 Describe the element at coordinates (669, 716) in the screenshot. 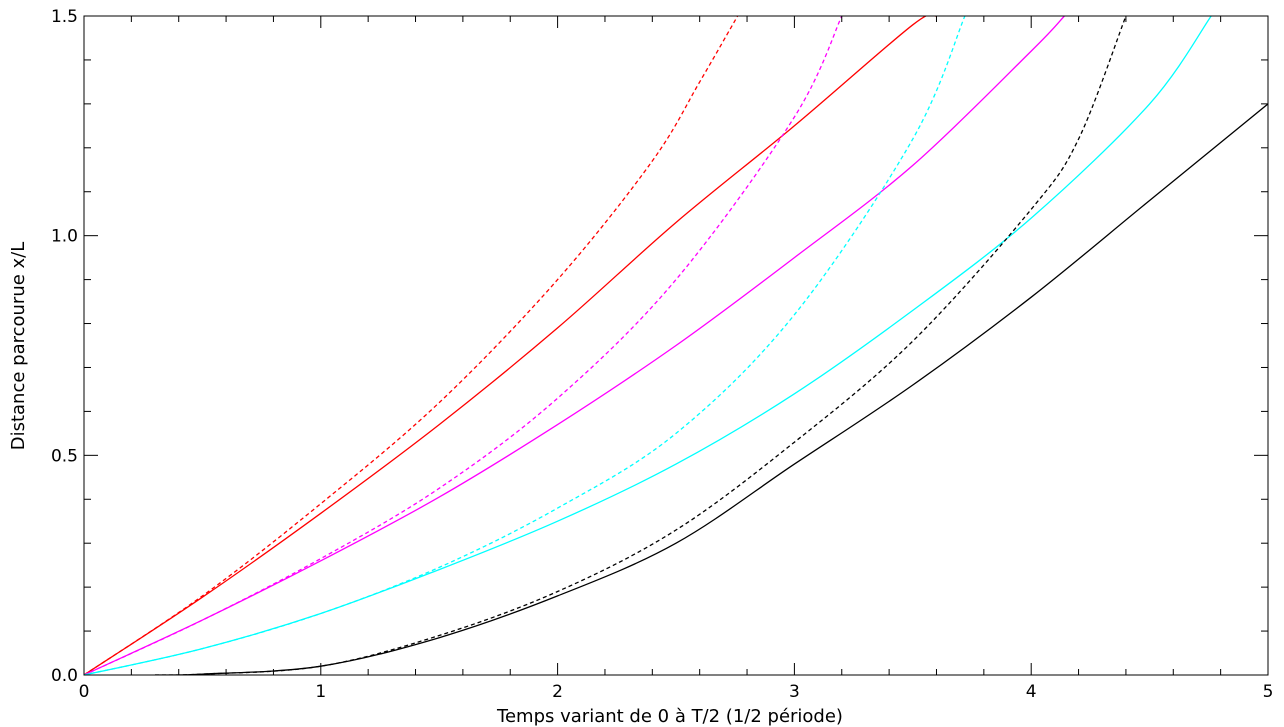

I see `x-axis-title: Temps variant de 0 à T/2 (1/2 période)` at that location.